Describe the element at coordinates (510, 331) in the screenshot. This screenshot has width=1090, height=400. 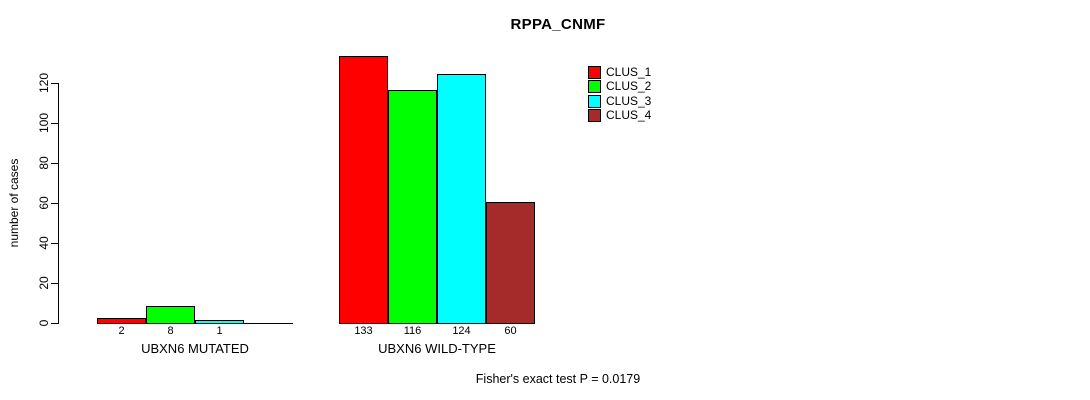
I see `bar-value-label: 60` at that location.